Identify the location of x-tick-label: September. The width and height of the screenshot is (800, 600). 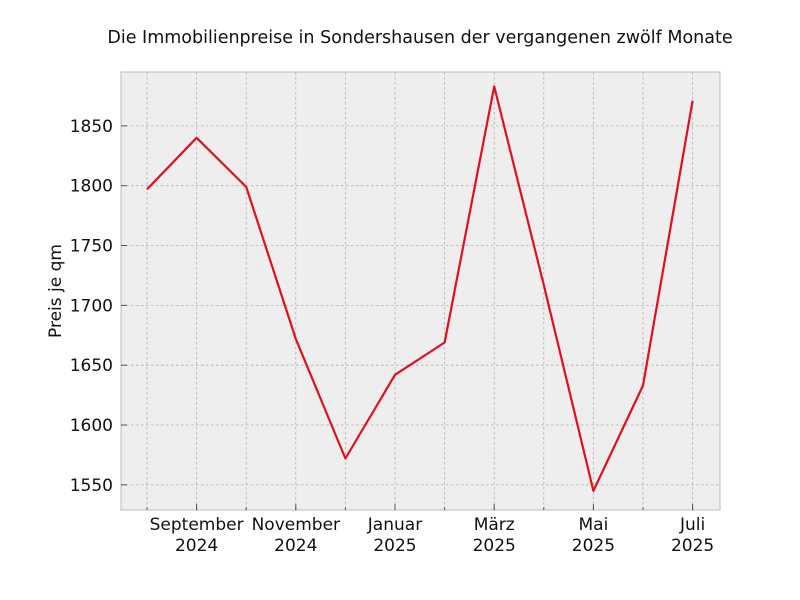
(197, 525).